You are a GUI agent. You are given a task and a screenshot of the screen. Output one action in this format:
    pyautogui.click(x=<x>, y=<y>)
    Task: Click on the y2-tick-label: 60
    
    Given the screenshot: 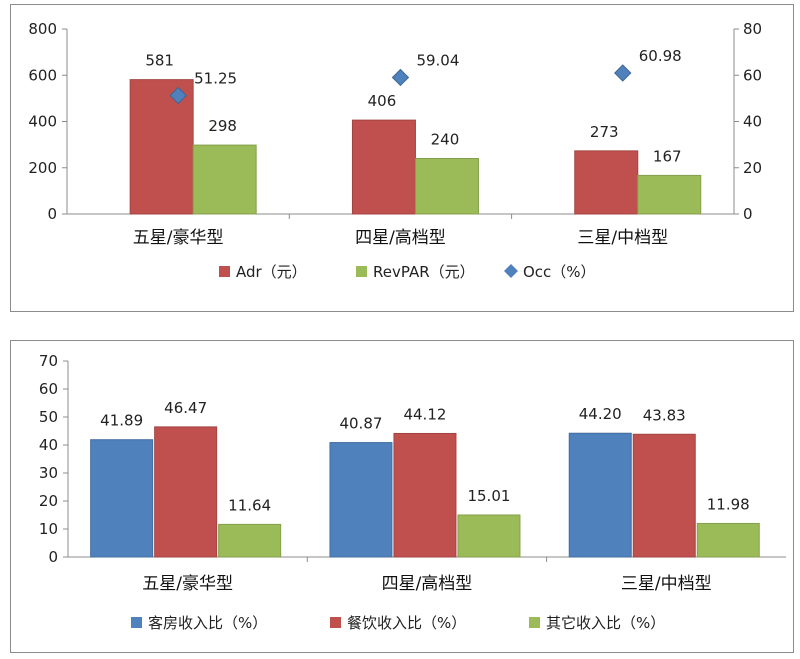 What is the action you would take?
    pyautogui.click(x=752, y=75)
    